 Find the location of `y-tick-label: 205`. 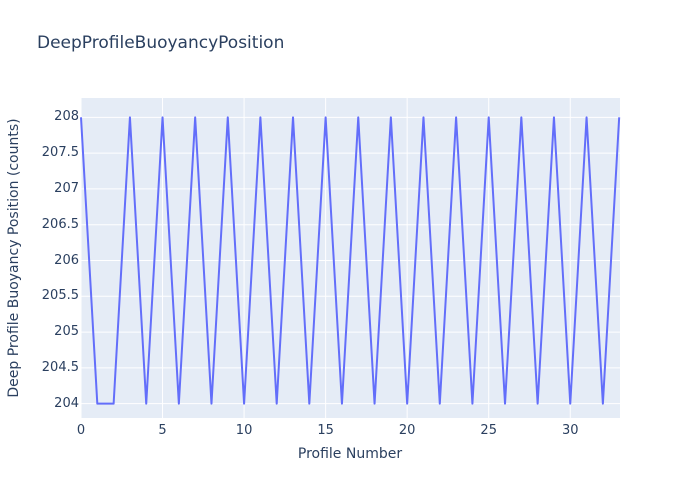

y-tick-label: 205 is located at coordinates (66, 332).